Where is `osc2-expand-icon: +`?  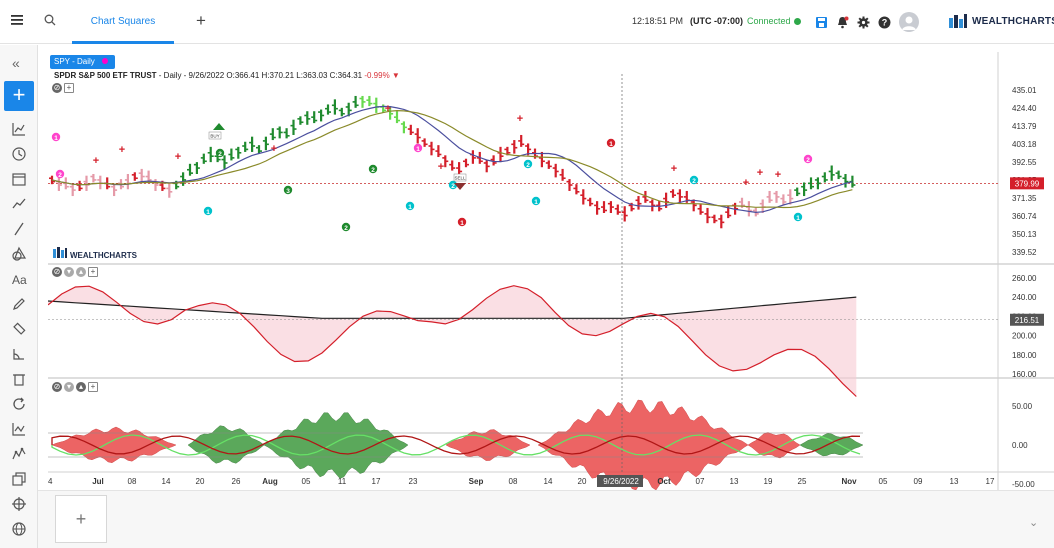 osc2-expand-icon: + is located at coordinates (93, 387).